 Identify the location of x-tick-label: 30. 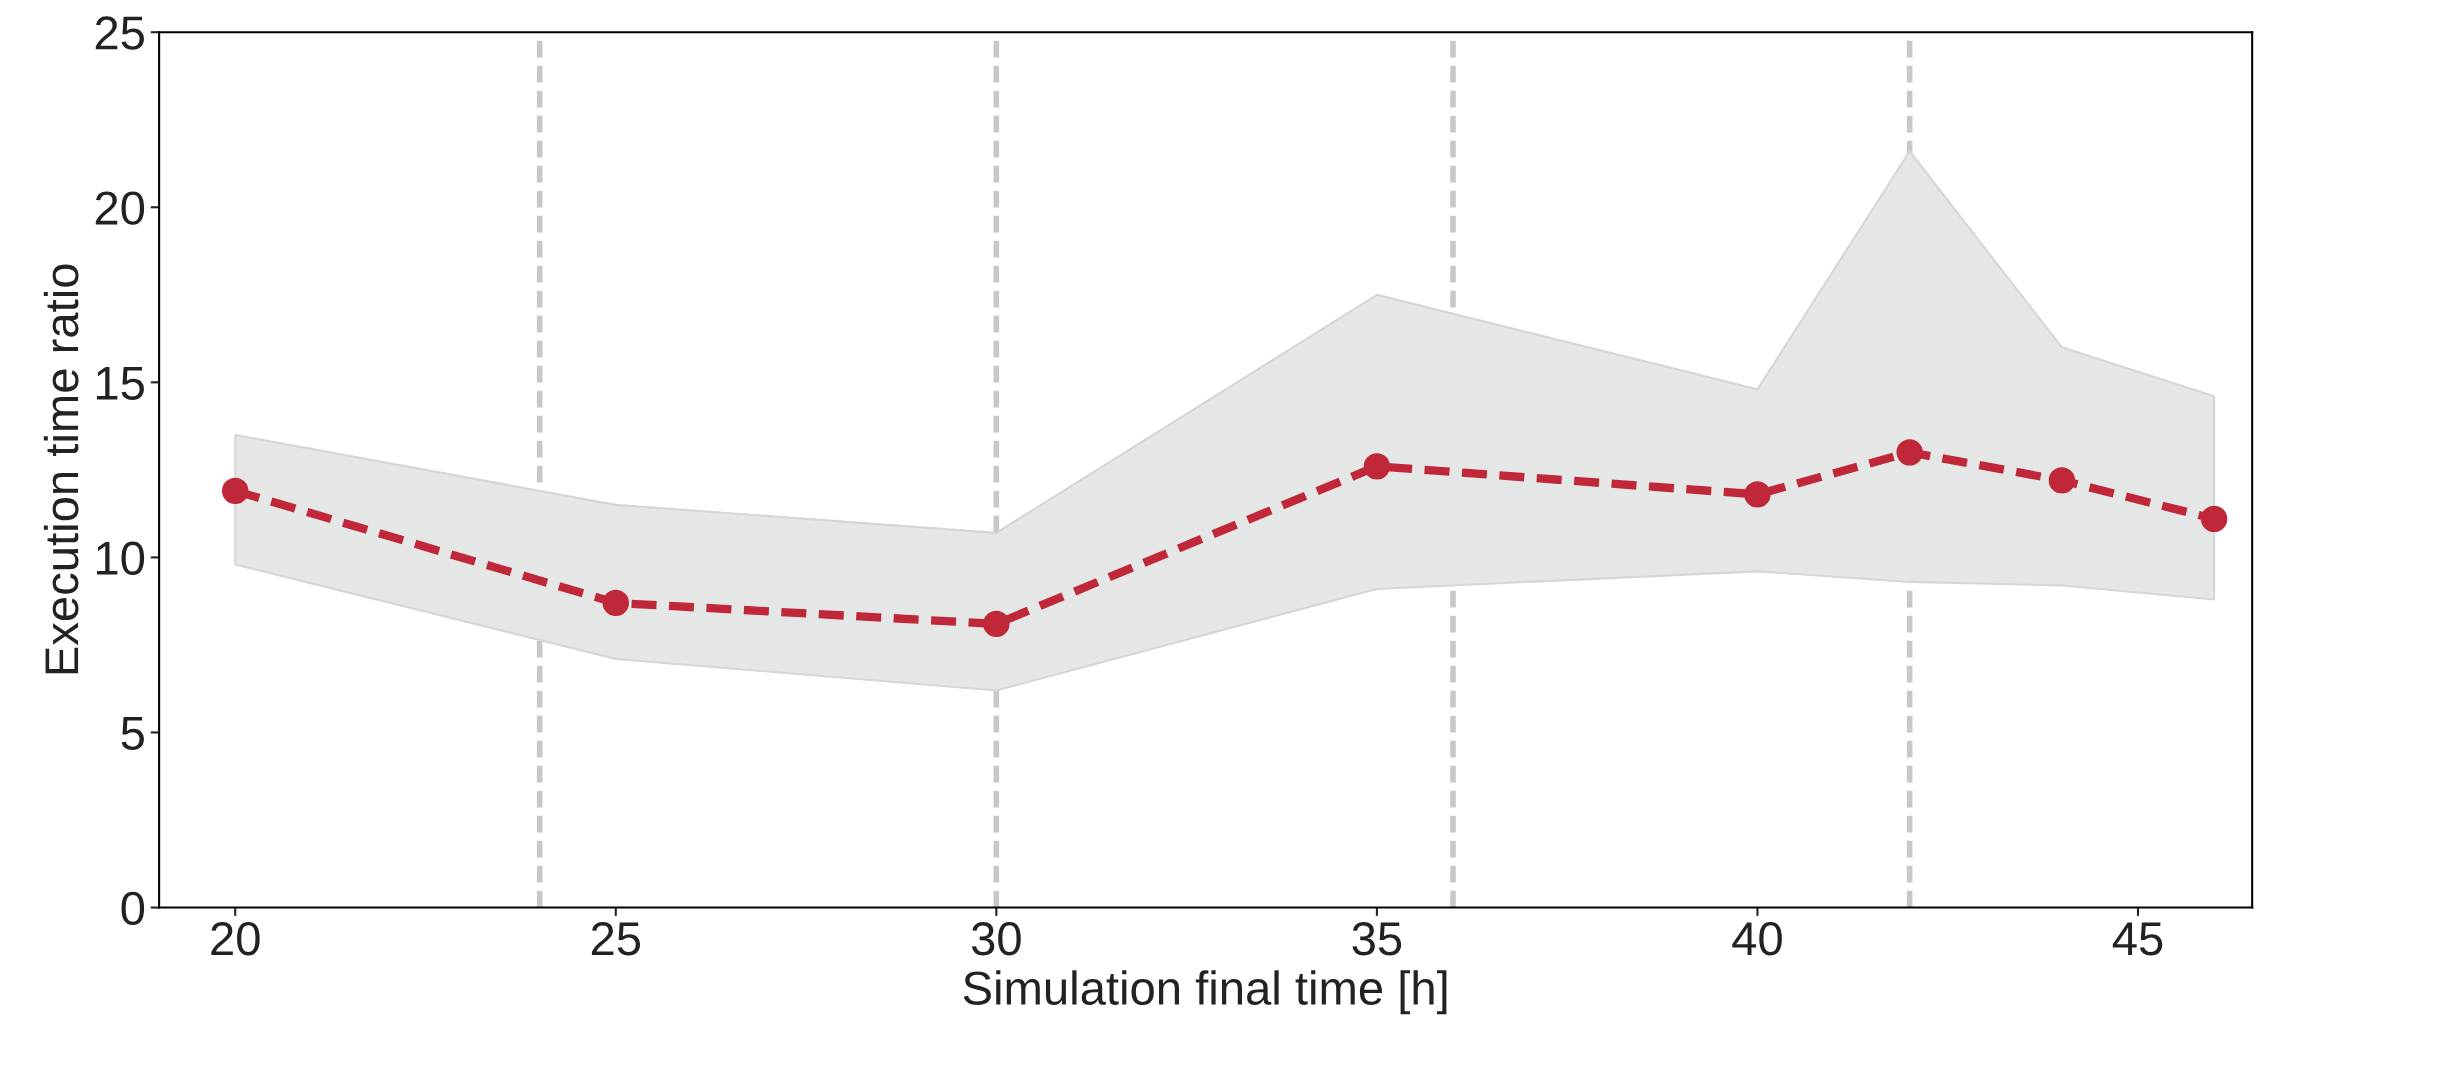
(996, 938).